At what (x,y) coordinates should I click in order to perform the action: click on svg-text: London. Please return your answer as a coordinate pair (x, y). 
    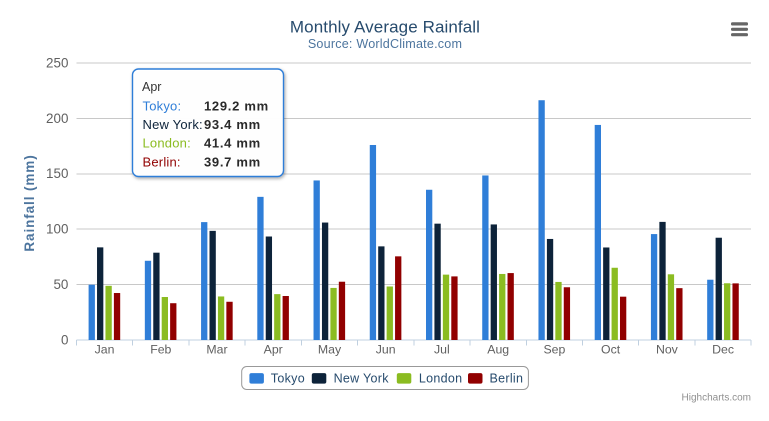
    Looking at the image, I should click on (441, 379).